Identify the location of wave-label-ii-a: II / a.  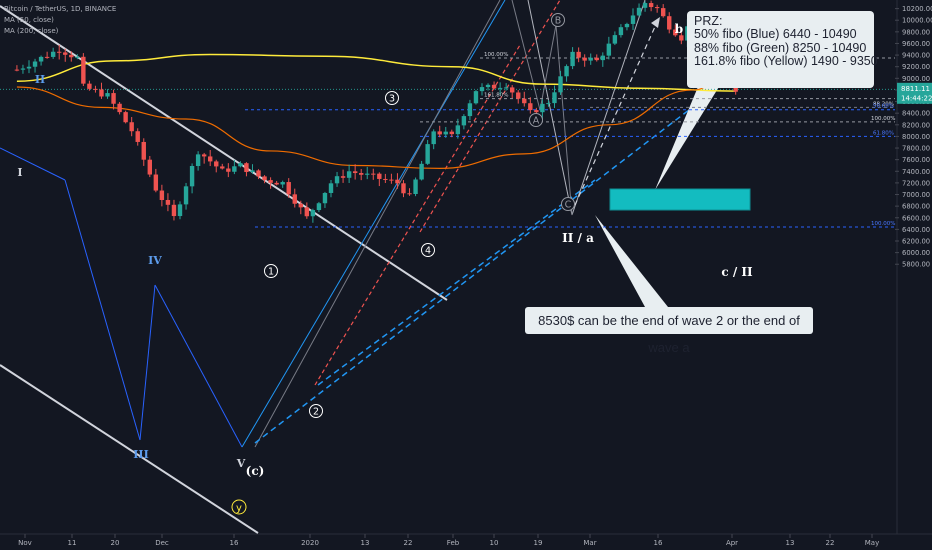
(578, 238).